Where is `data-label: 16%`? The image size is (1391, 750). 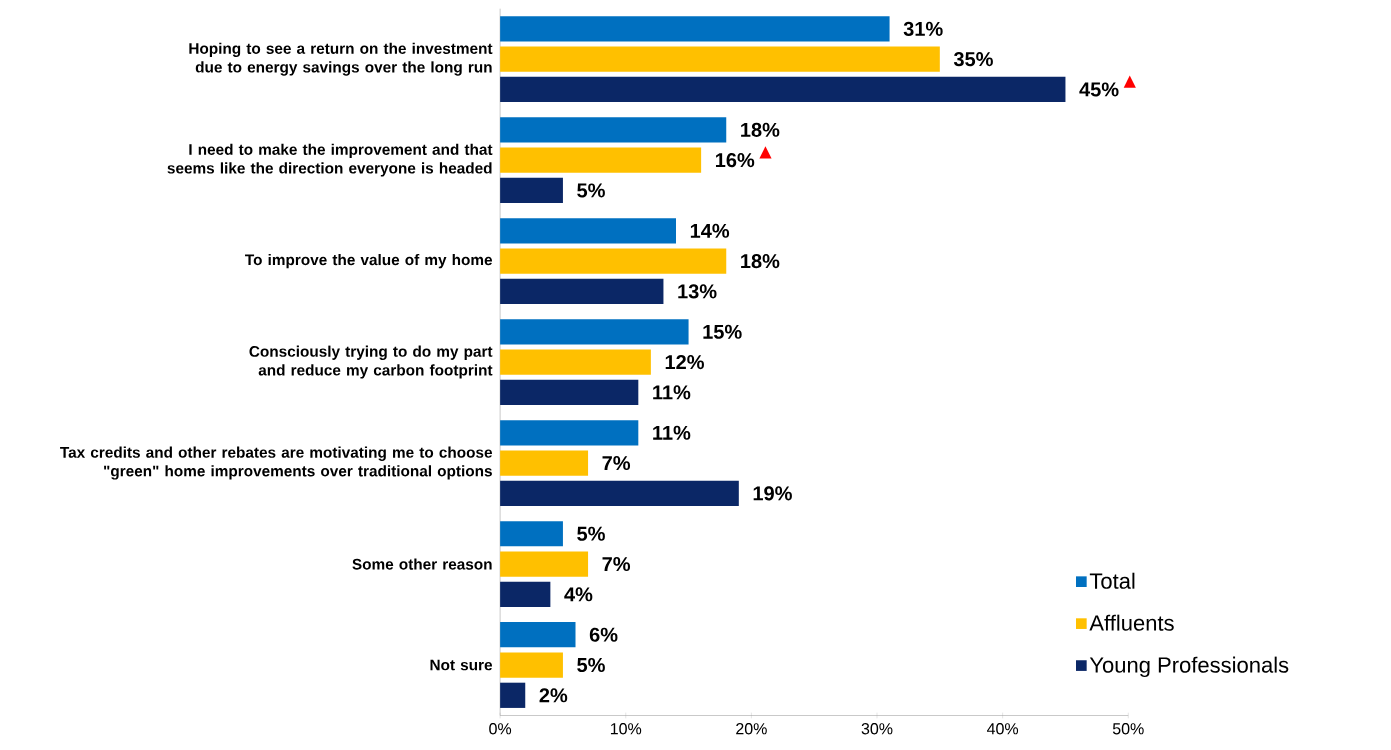
data-label: 16% is located at coordinates (735, 160).